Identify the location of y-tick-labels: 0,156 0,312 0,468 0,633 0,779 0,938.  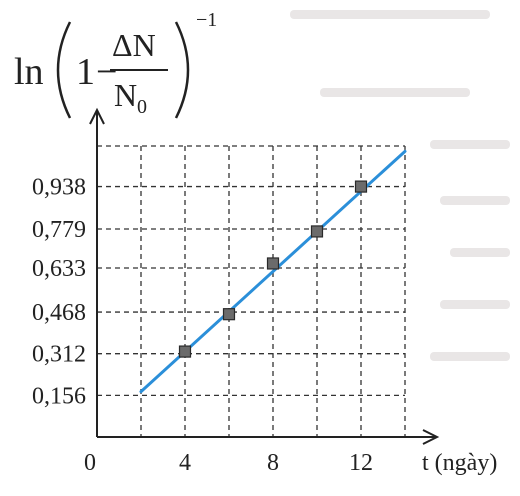
(59, 292).